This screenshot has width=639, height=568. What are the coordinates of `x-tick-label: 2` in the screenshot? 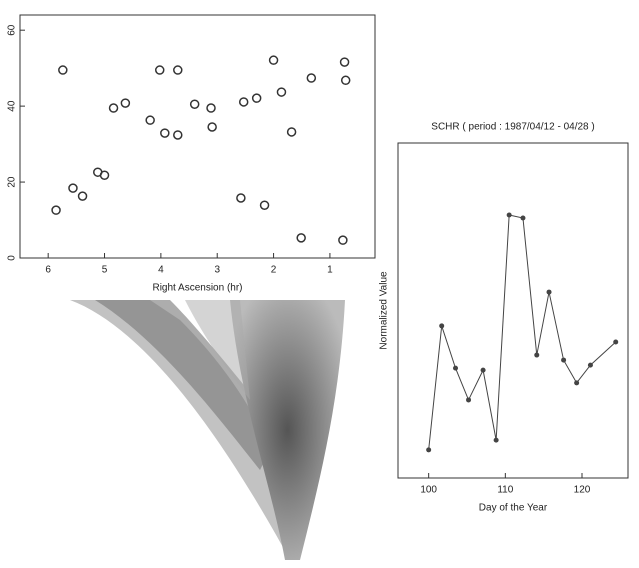 It's located at (274, 270).